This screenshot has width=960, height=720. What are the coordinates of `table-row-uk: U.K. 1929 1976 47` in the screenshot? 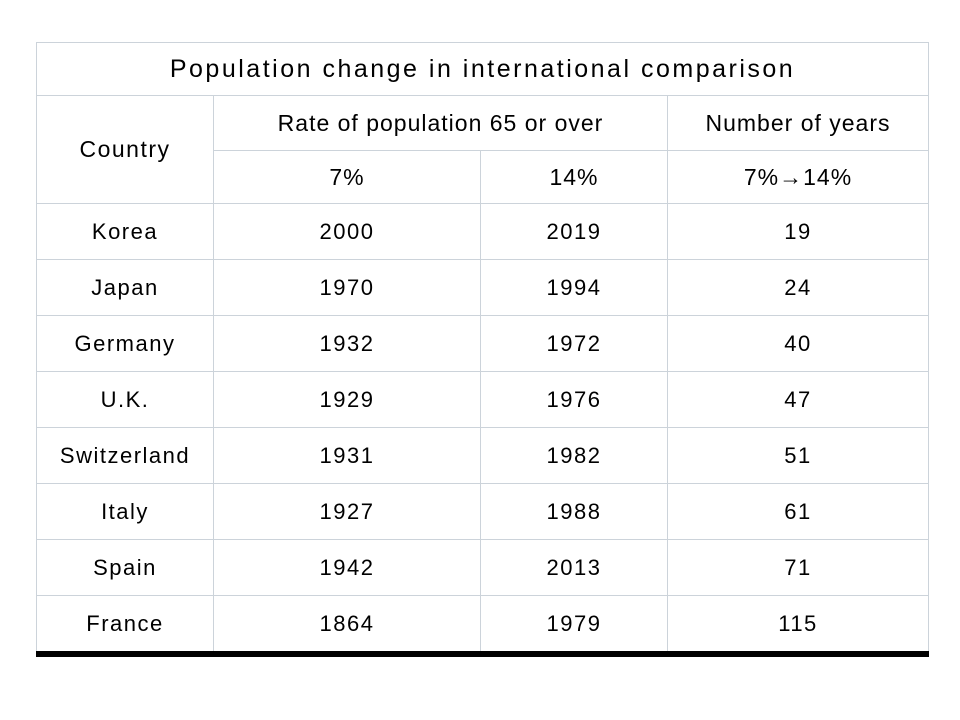 It's located at (483, 399).